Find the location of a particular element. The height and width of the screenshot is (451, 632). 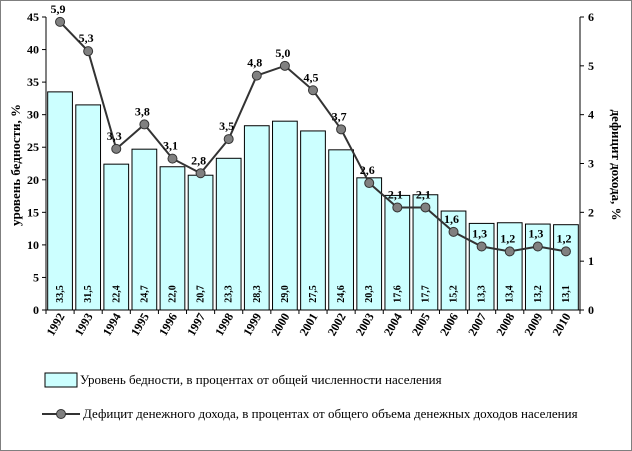

line-value-label: 4,8 is located at coordinates (254, 63).